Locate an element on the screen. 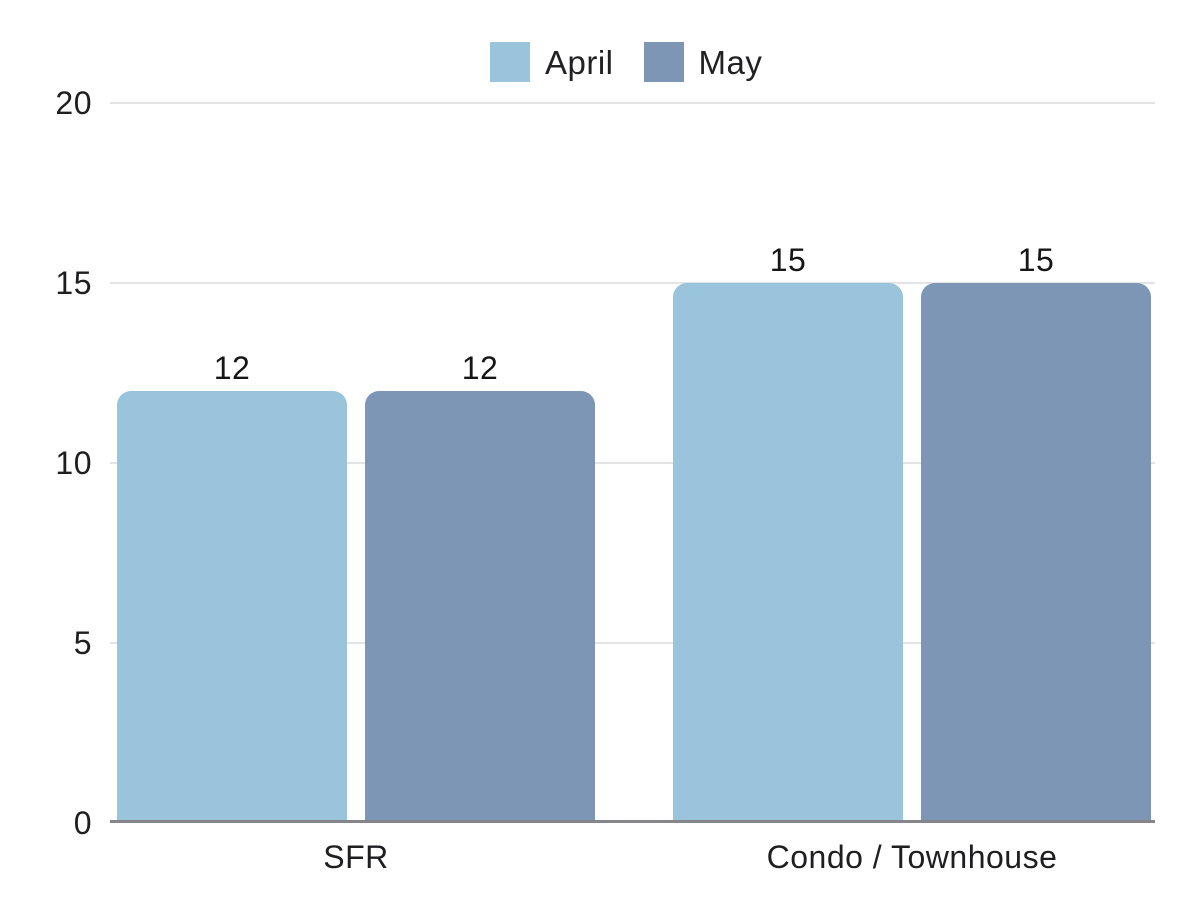 The image size is (1200, 900). x-category-label: SFR is located at coordinates (356, 857).